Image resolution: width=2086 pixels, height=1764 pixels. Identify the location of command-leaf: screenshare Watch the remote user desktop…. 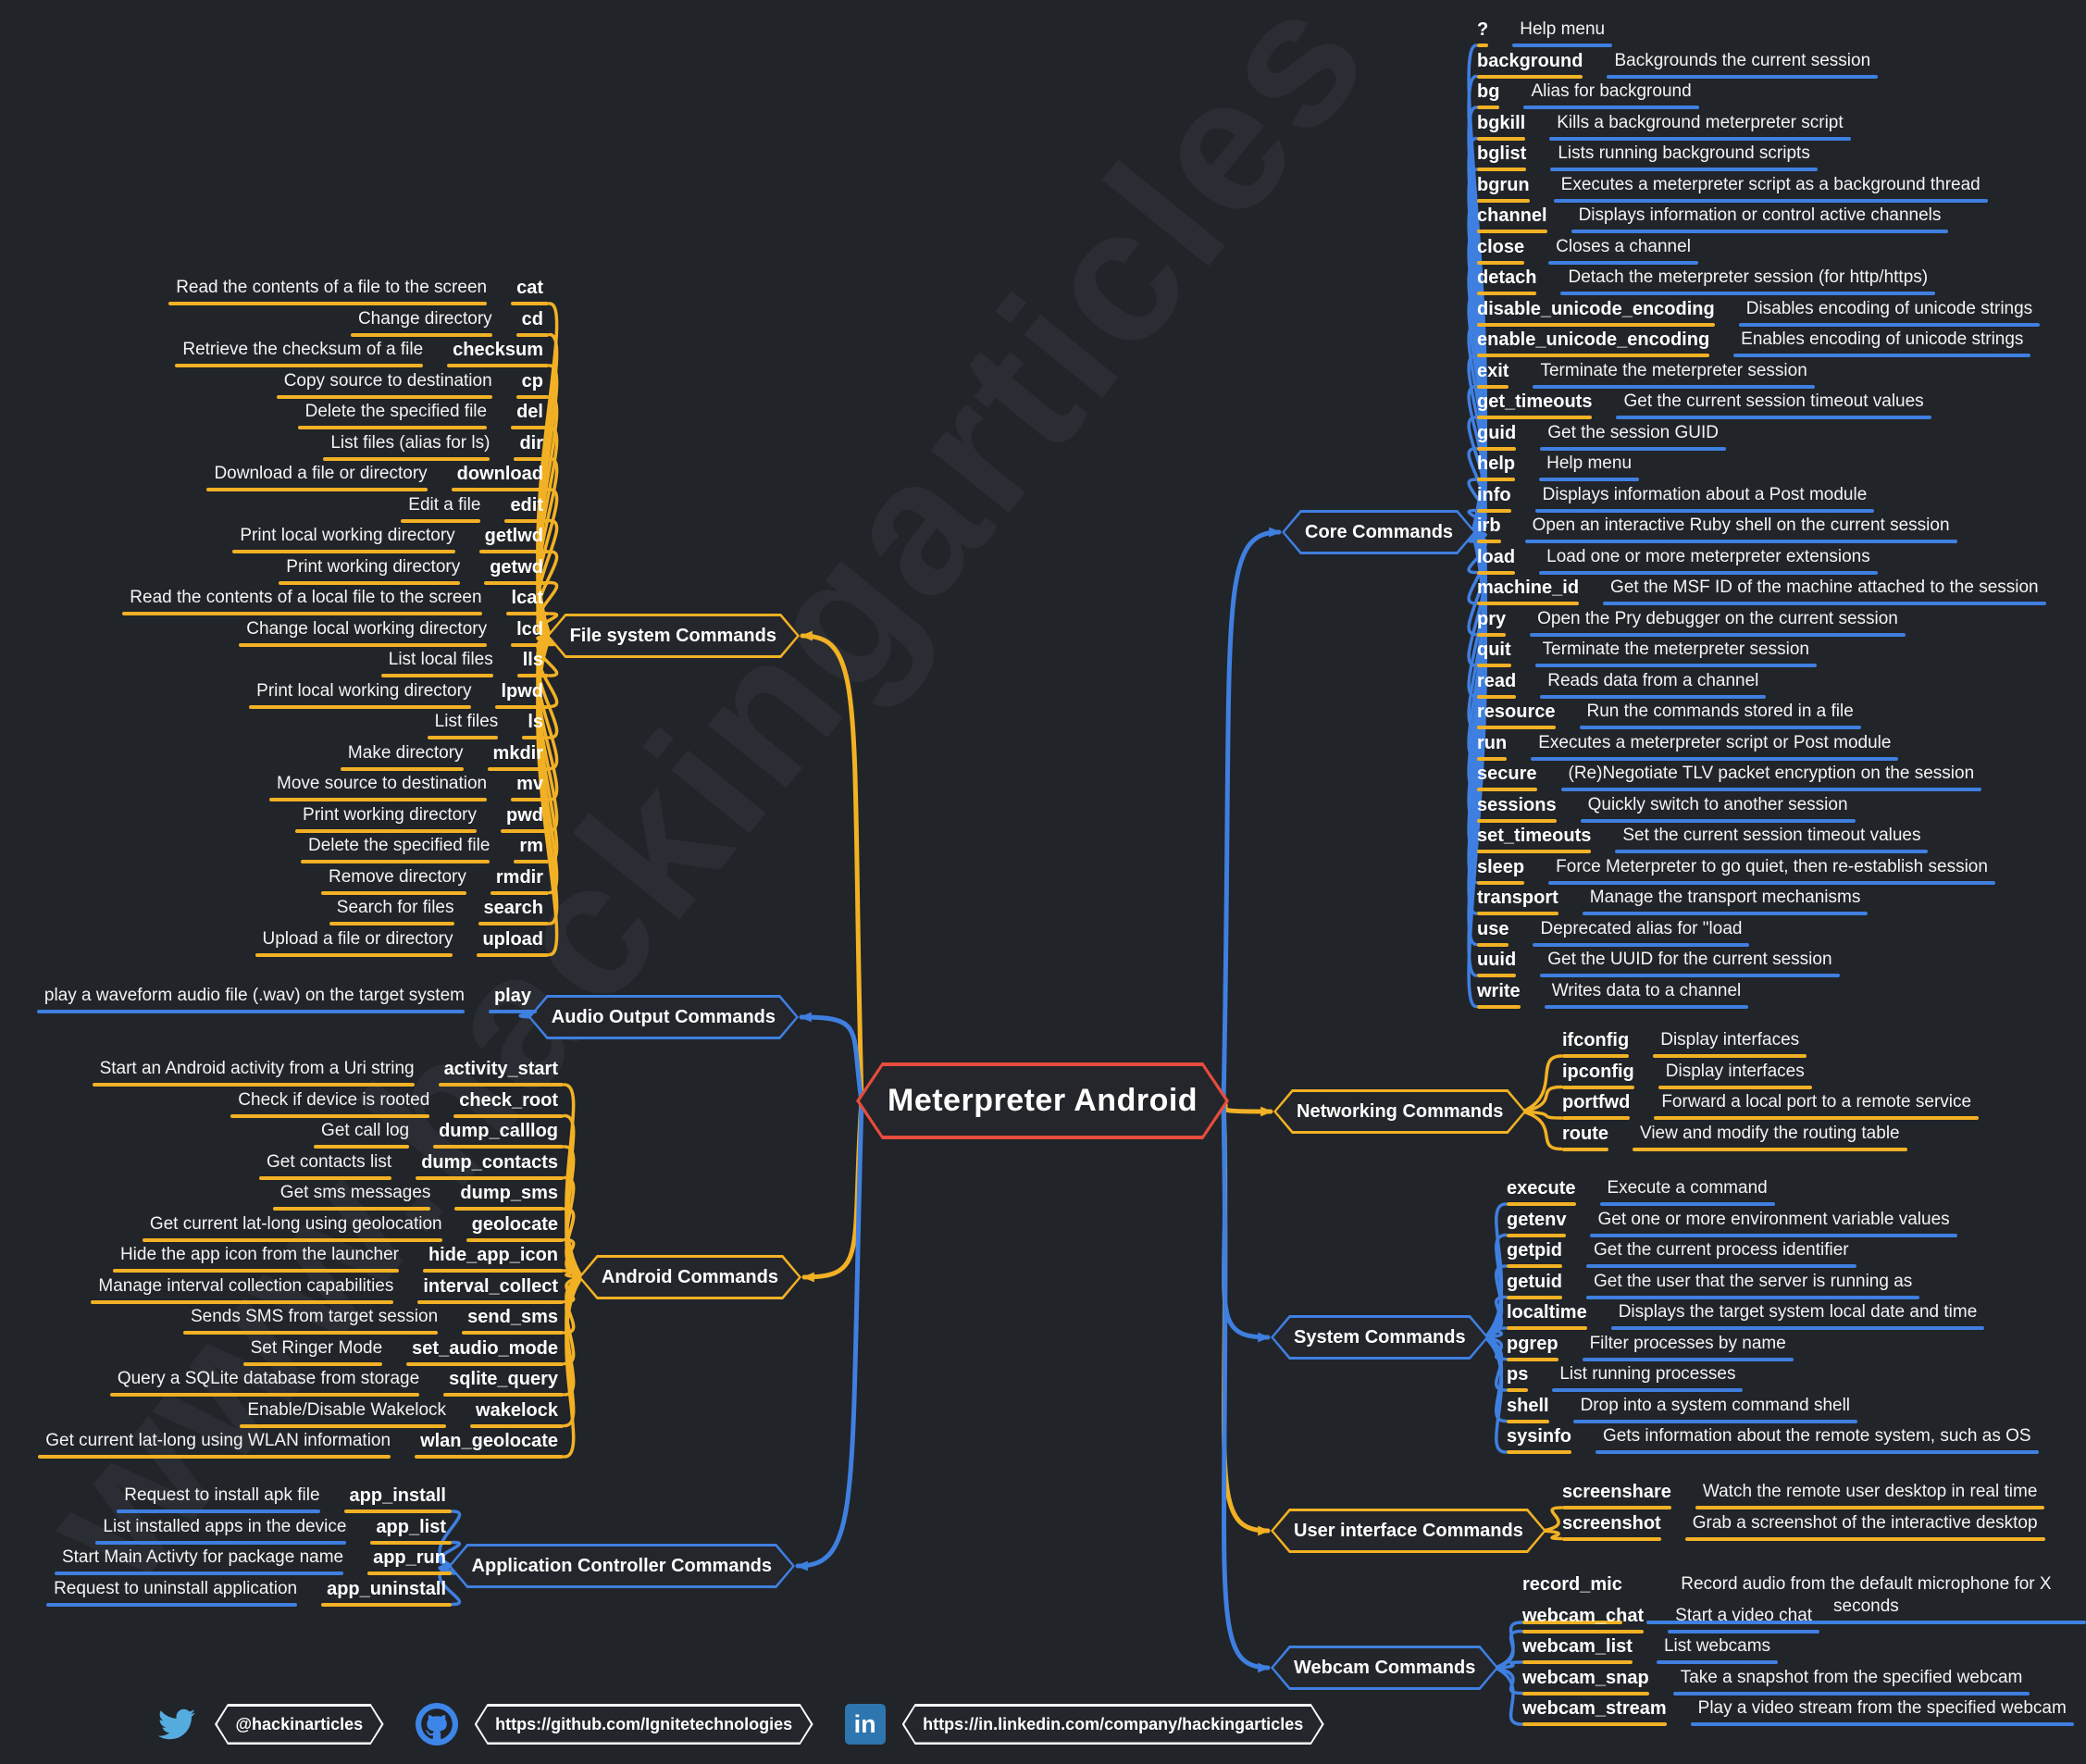
(1803, 1495).